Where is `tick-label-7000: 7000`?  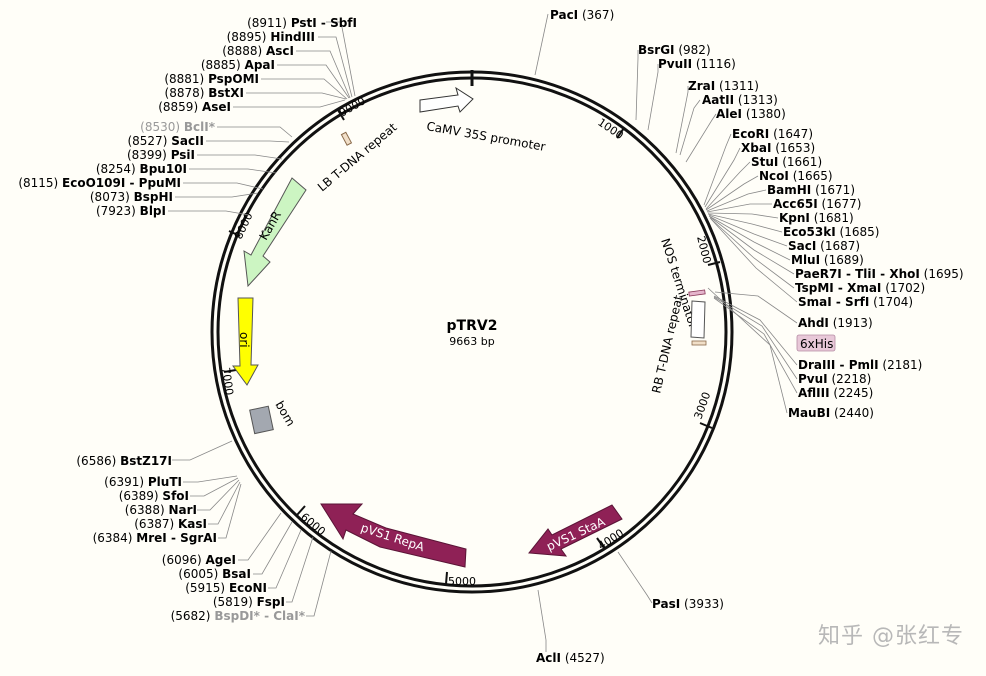
tick-label-7000: 7000 is located at coordinates (227, 382).